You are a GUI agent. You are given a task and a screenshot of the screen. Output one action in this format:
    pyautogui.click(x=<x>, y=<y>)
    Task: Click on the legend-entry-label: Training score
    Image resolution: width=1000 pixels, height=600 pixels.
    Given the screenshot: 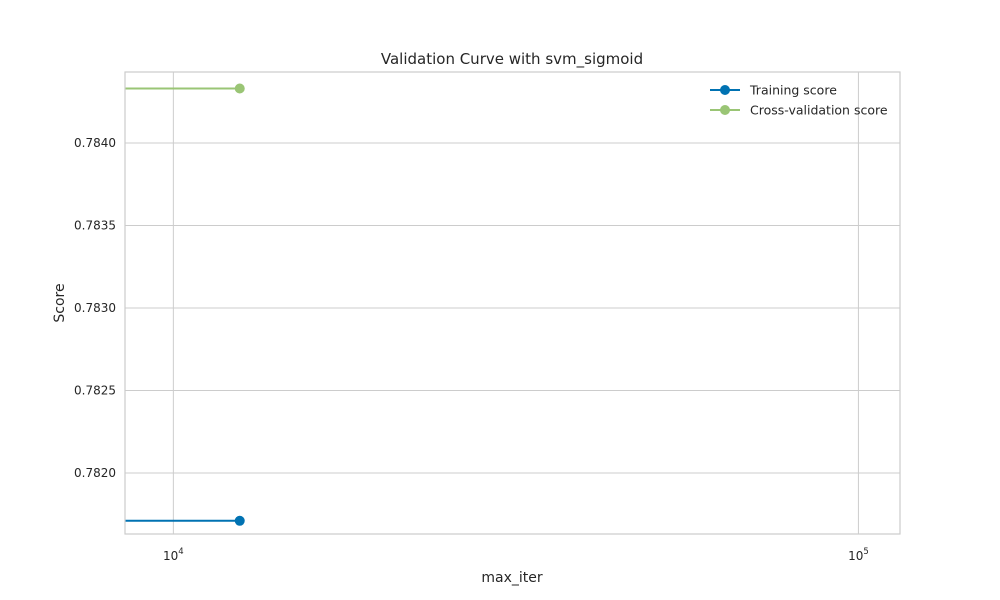 What is the action you would take?
    pyautogui.click(x=793, y=90)
    